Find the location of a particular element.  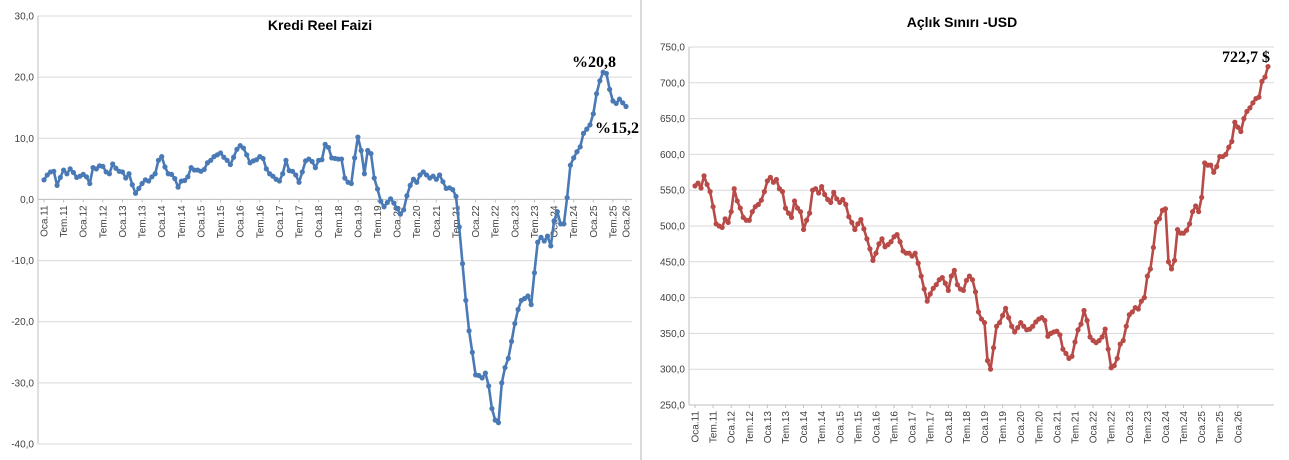

y-tick-label: 750,0 is located at coordinates (672, 48).